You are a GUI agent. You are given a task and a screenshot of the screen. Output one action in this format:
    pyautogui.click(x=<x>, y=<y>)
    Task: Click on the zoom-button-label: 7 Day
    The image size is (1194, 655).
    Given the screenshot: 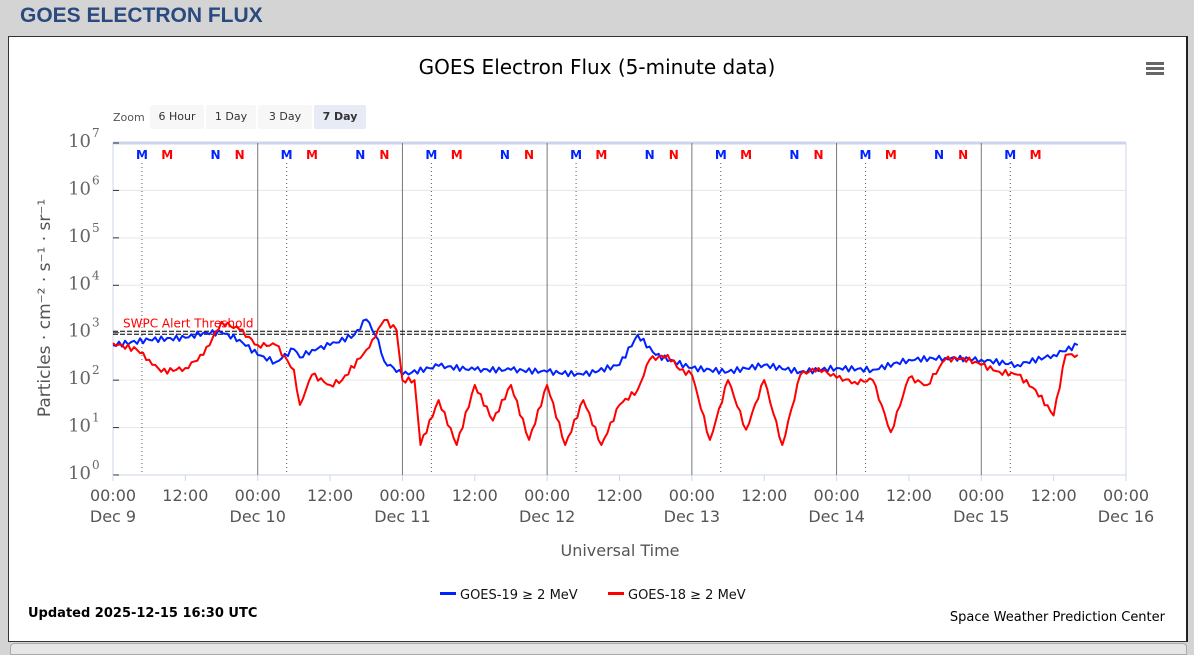 What is the action you would take?
    pyautogui.click(x=340, y=116)
    